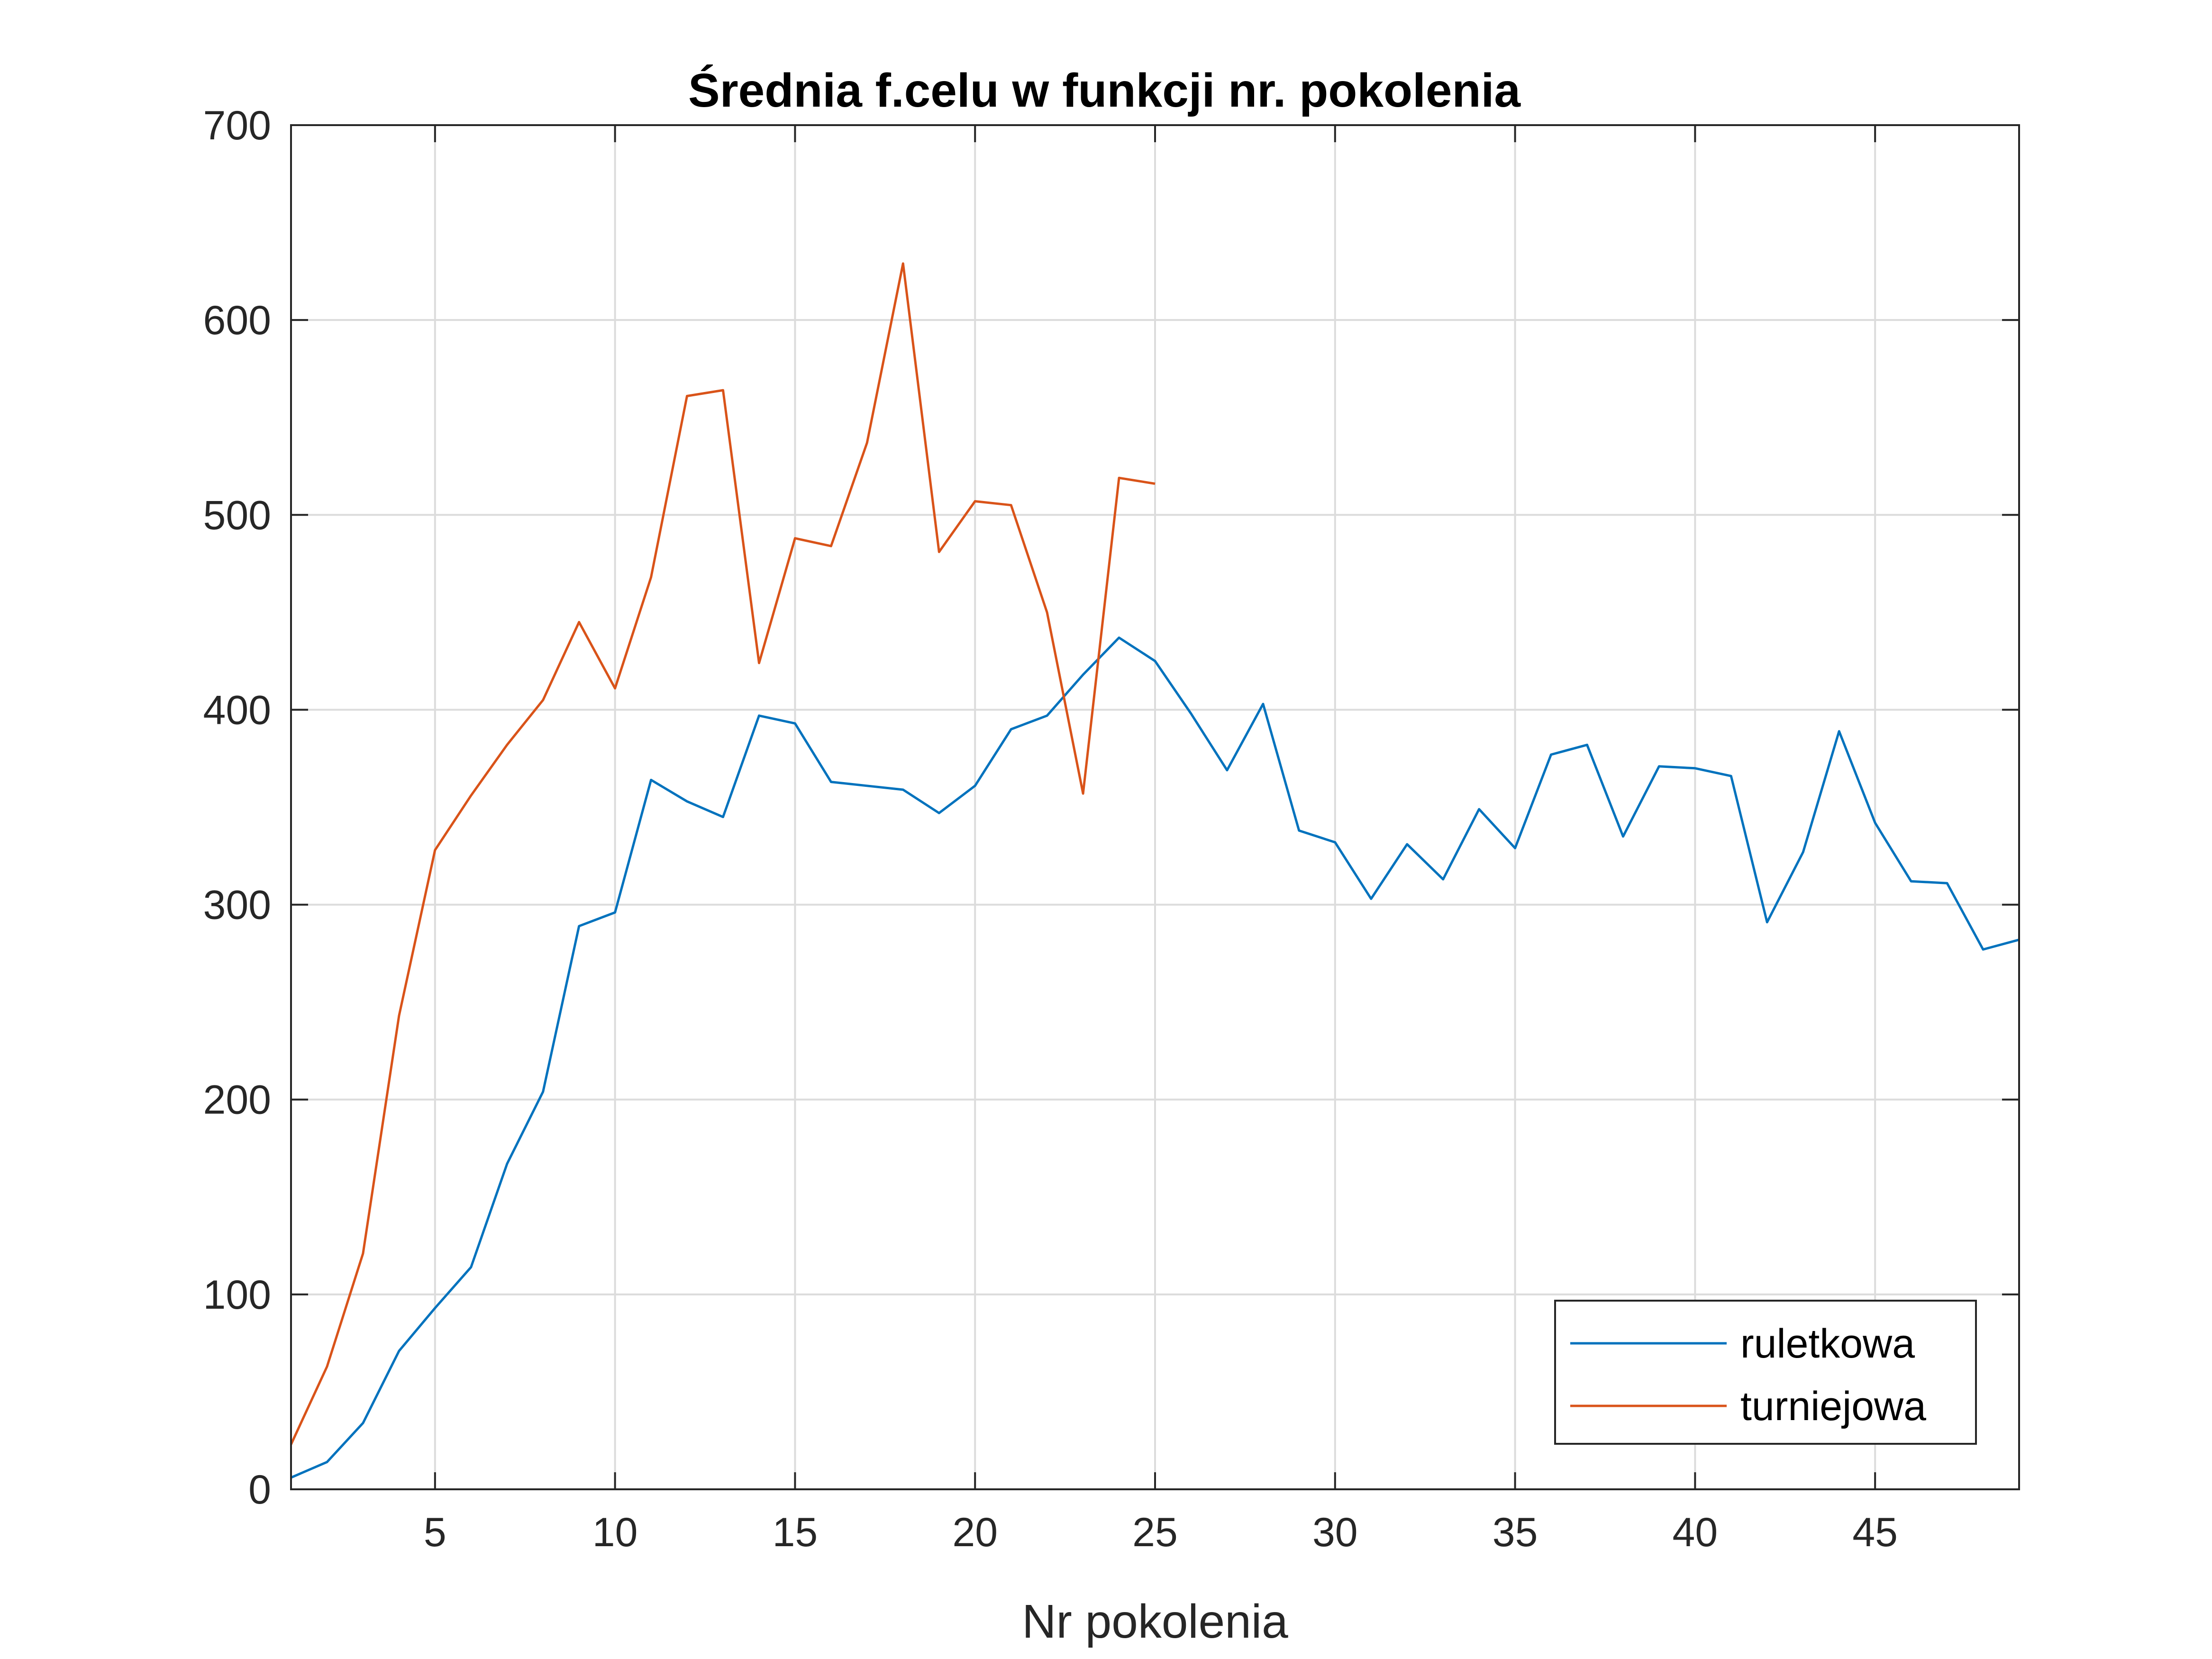 This screenshot has width=2212, height=1659. I want to click on x-tick-label: 35, so click(1515, 1532).